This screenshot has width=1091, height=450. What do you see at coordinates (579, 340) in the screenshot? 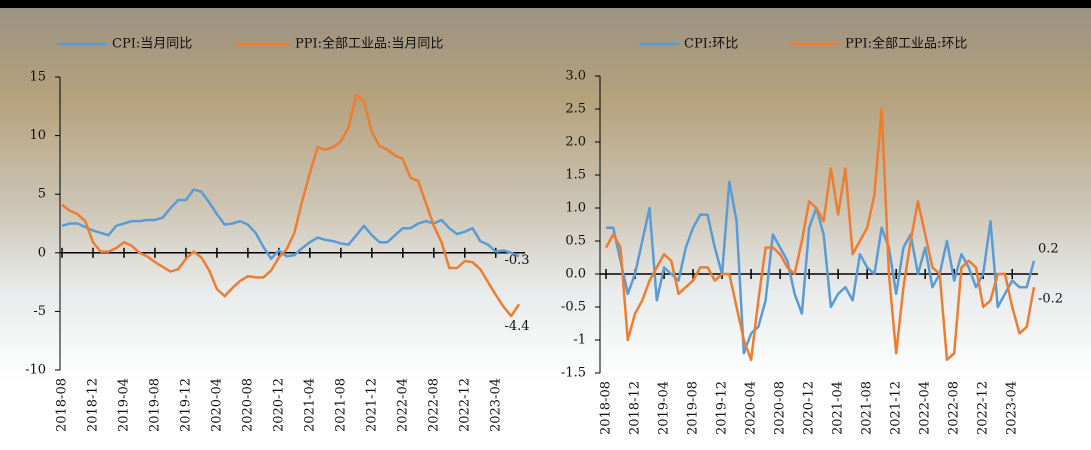
I see `y-tick-label: -1` at bounding box center [579, 340].